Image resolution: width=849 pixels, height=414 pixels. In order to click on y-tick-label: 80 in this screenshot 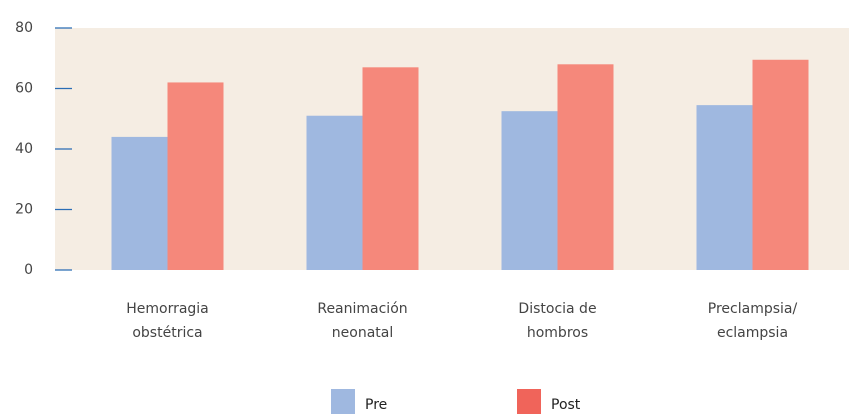, I will do `click(24, 28)`.